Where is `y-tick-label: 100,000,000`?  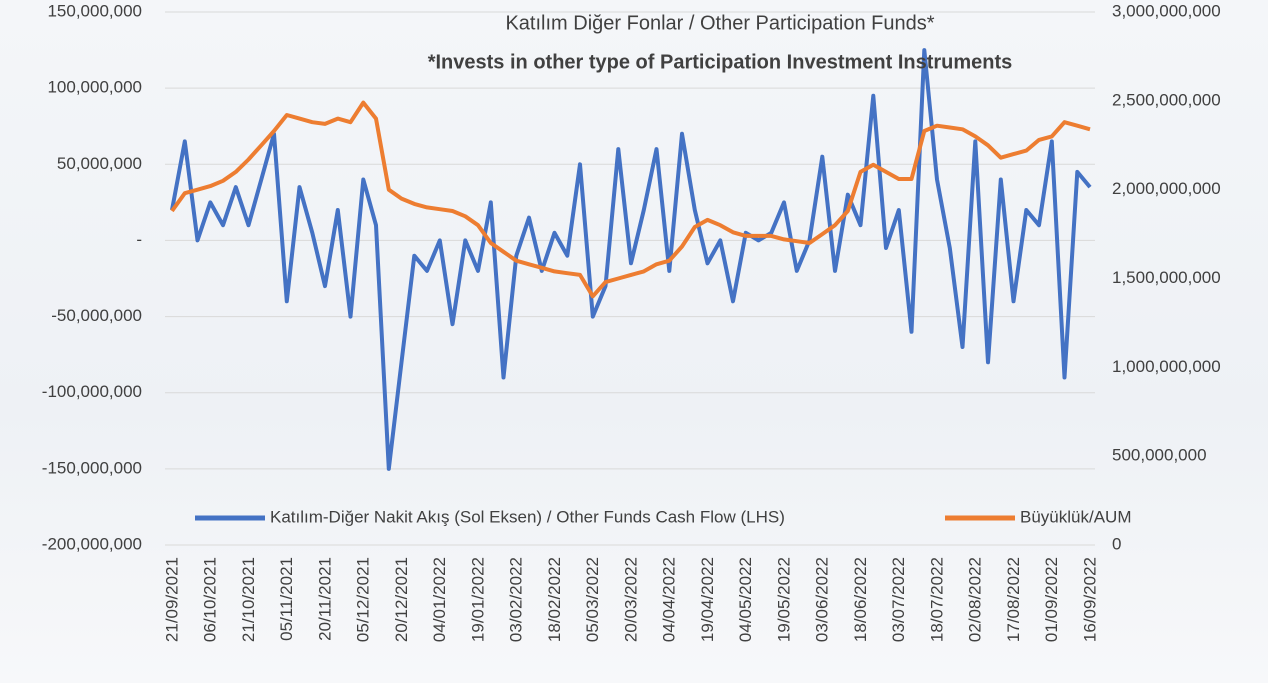
y-tick-label: 100,000,000 is located at coordinates (94, 87).